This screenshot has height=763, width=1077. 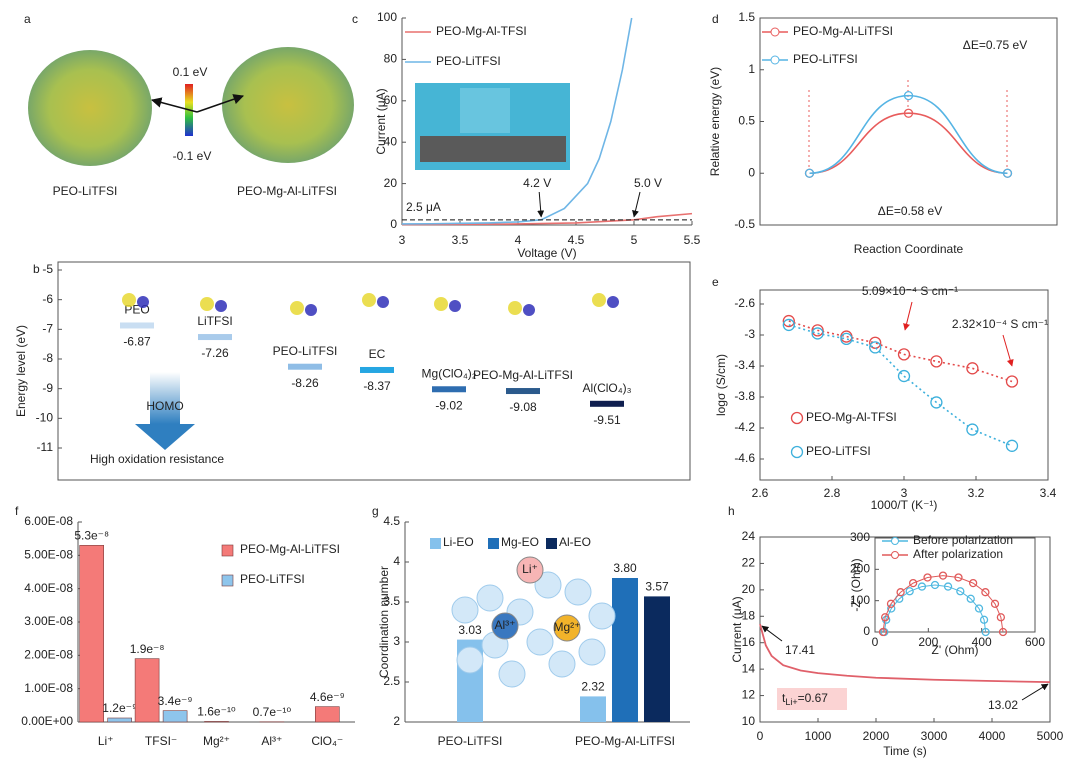 What do you see at coordinates (48, 655) in the screenshot?
I see `y-tick-label: 2.00E-08` at bounding box center [48, 655].